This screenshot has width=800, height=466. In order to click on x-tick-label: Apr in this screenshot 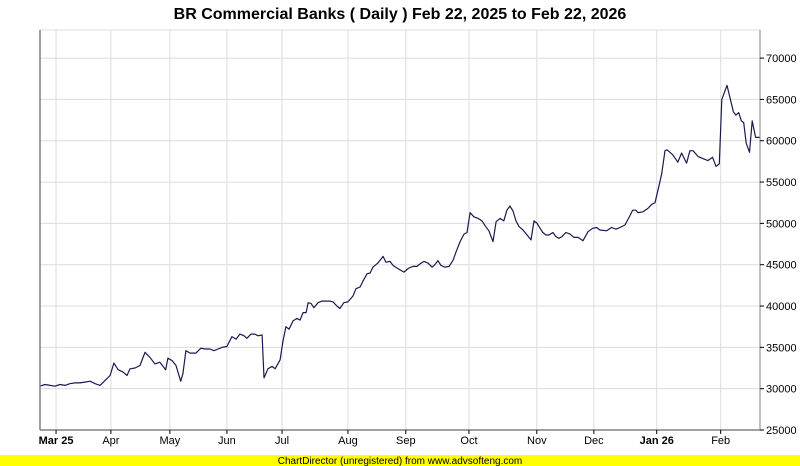, I will do `click(110, 441)`.